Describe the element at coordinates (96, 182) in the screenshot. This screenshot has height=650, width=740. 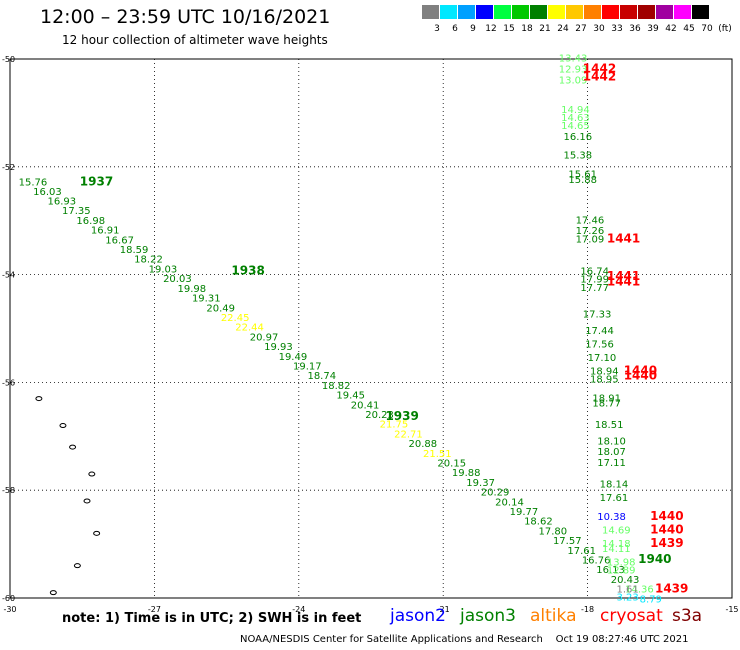
I see `pass-time-label: 1937` at that location.